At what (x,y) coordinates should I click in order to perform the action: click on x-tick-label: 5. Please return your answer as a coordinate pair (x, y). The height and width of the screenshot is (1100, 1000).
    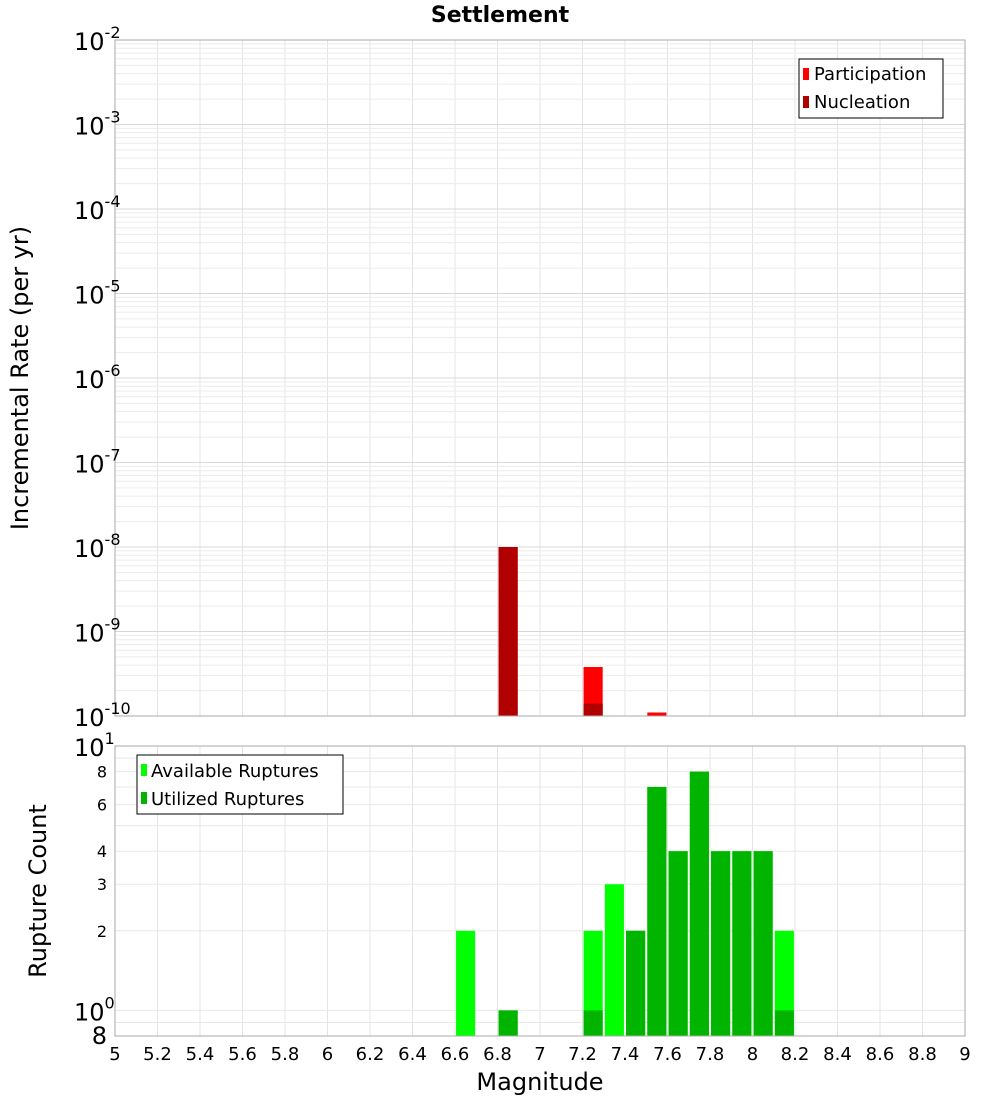
    Looking at the image, I should click on (114, 1054).